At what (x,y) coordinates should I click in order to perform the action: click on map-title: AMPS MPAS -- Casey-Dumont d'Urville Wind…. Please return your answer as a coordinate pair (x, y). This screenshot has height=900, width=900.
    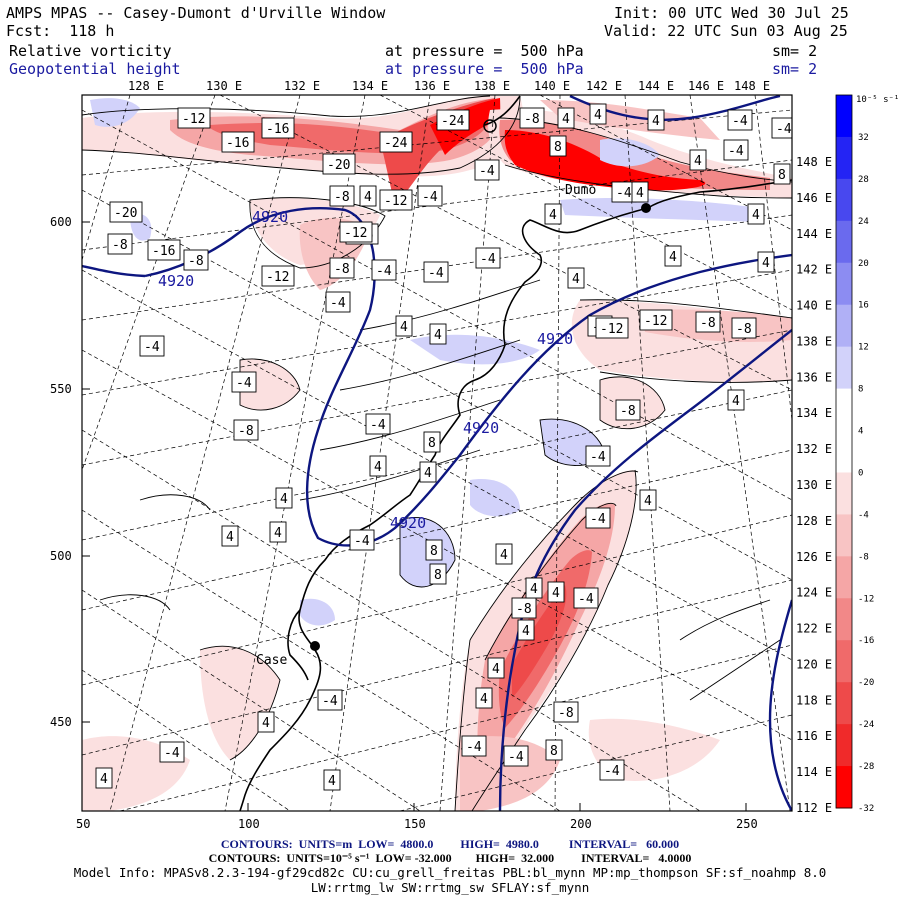
    Looking at the image, I should click on (196, 13).